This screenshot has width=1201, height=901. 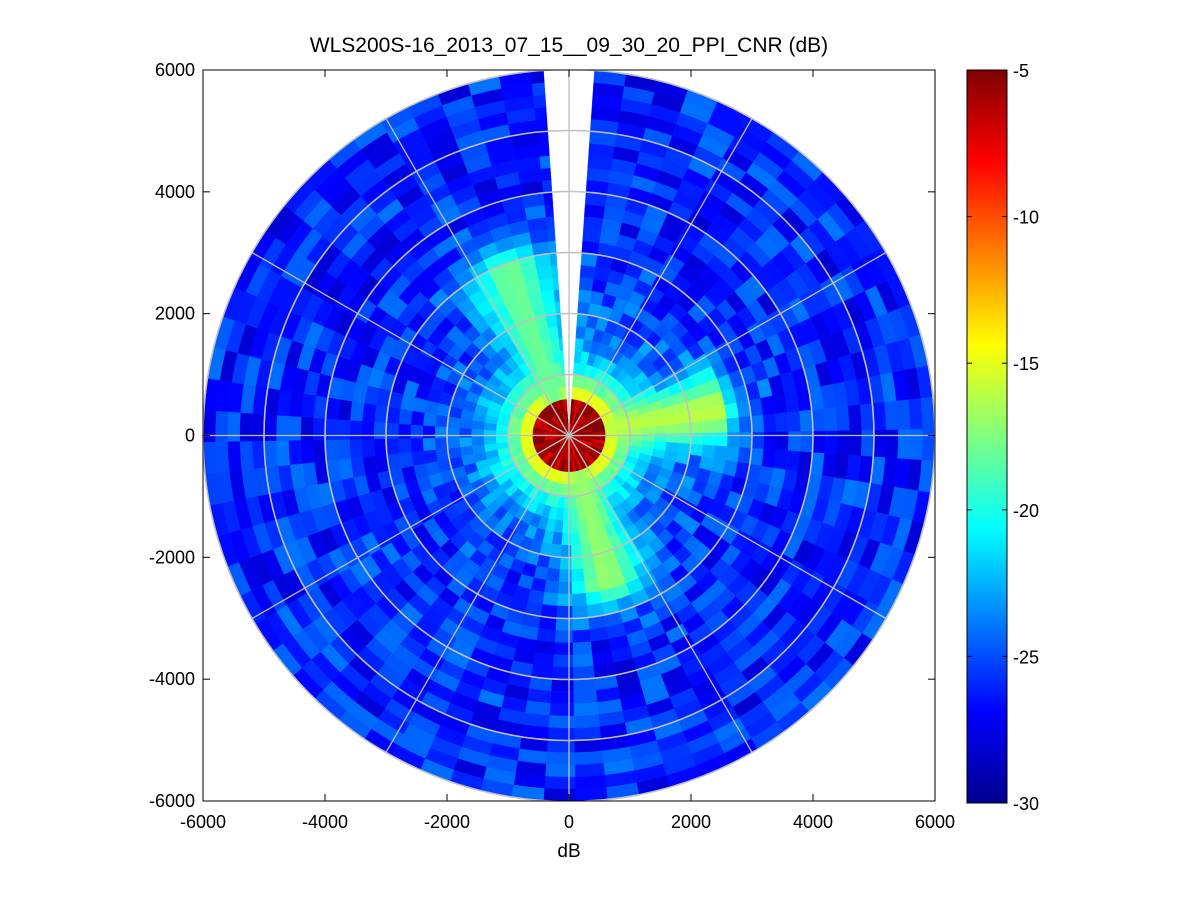 What do you see at coordinates (175, 70) in the screenshot?
I see `y-tick-label: 6000` at bounding box center [175, 70].